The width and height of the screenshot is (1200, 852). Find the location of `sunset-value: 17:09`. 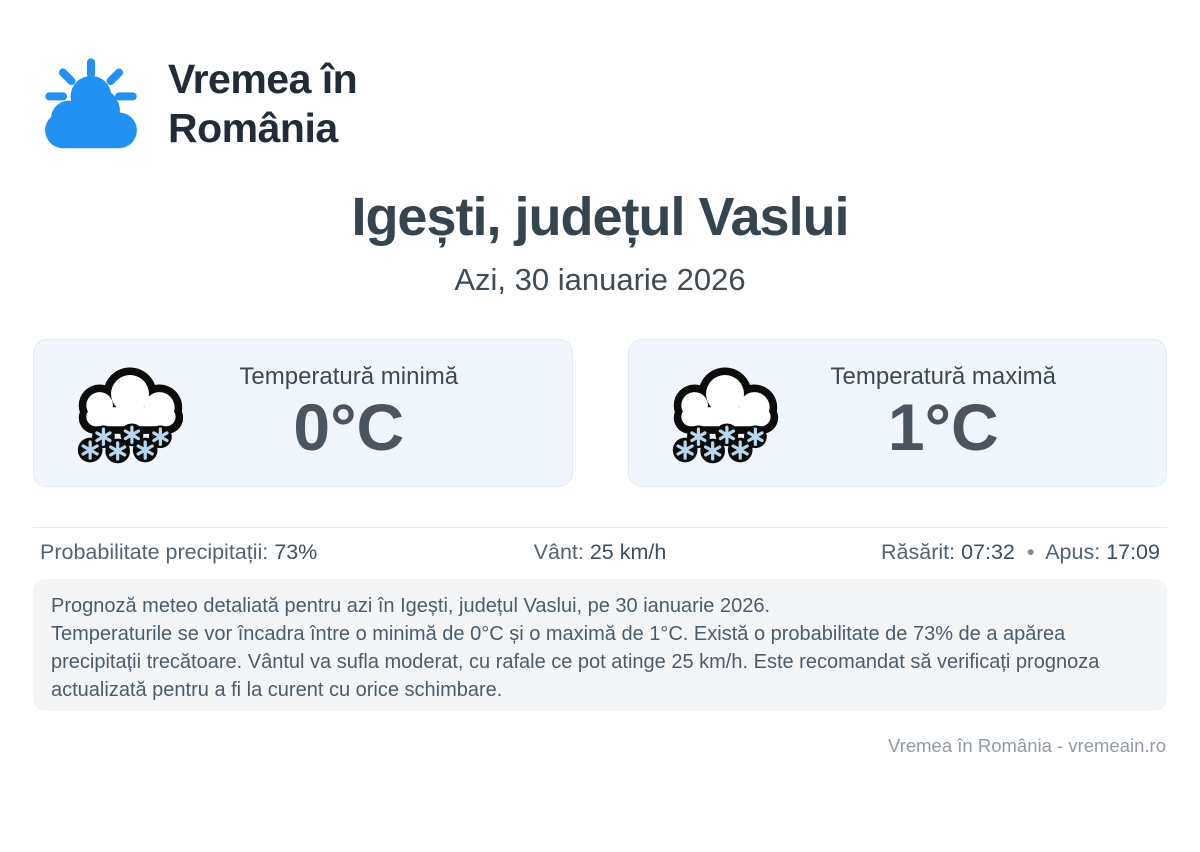

sunset-value: 17:09 is located at coordinates (1133, 552).